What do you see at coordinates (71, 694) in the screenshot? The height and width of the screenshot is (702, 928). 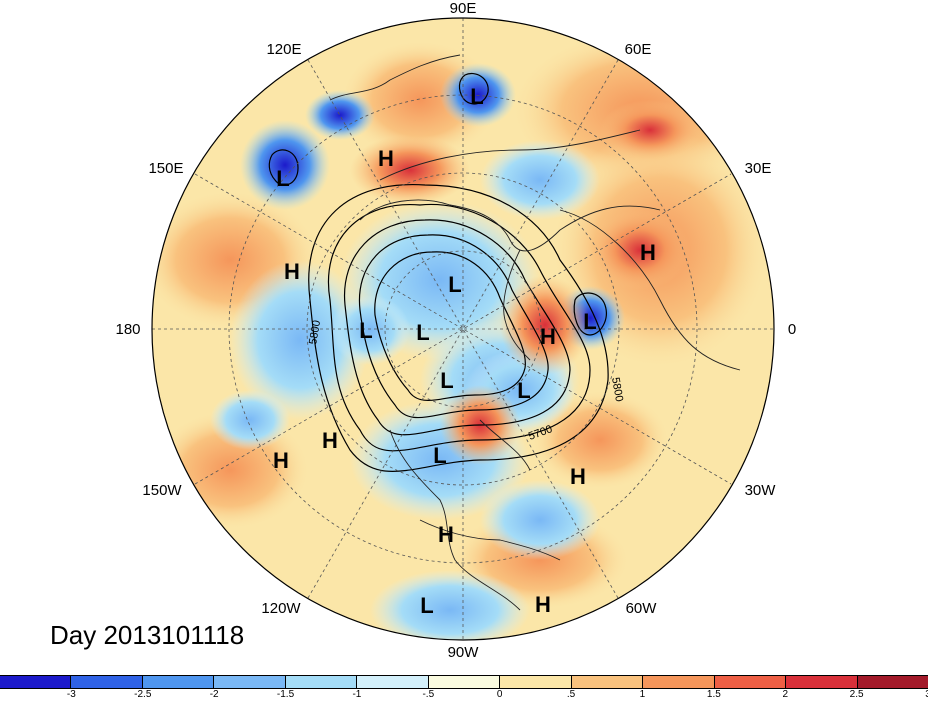 I see `colorbar-tick-label: -3` at bounding box center [71, 694].